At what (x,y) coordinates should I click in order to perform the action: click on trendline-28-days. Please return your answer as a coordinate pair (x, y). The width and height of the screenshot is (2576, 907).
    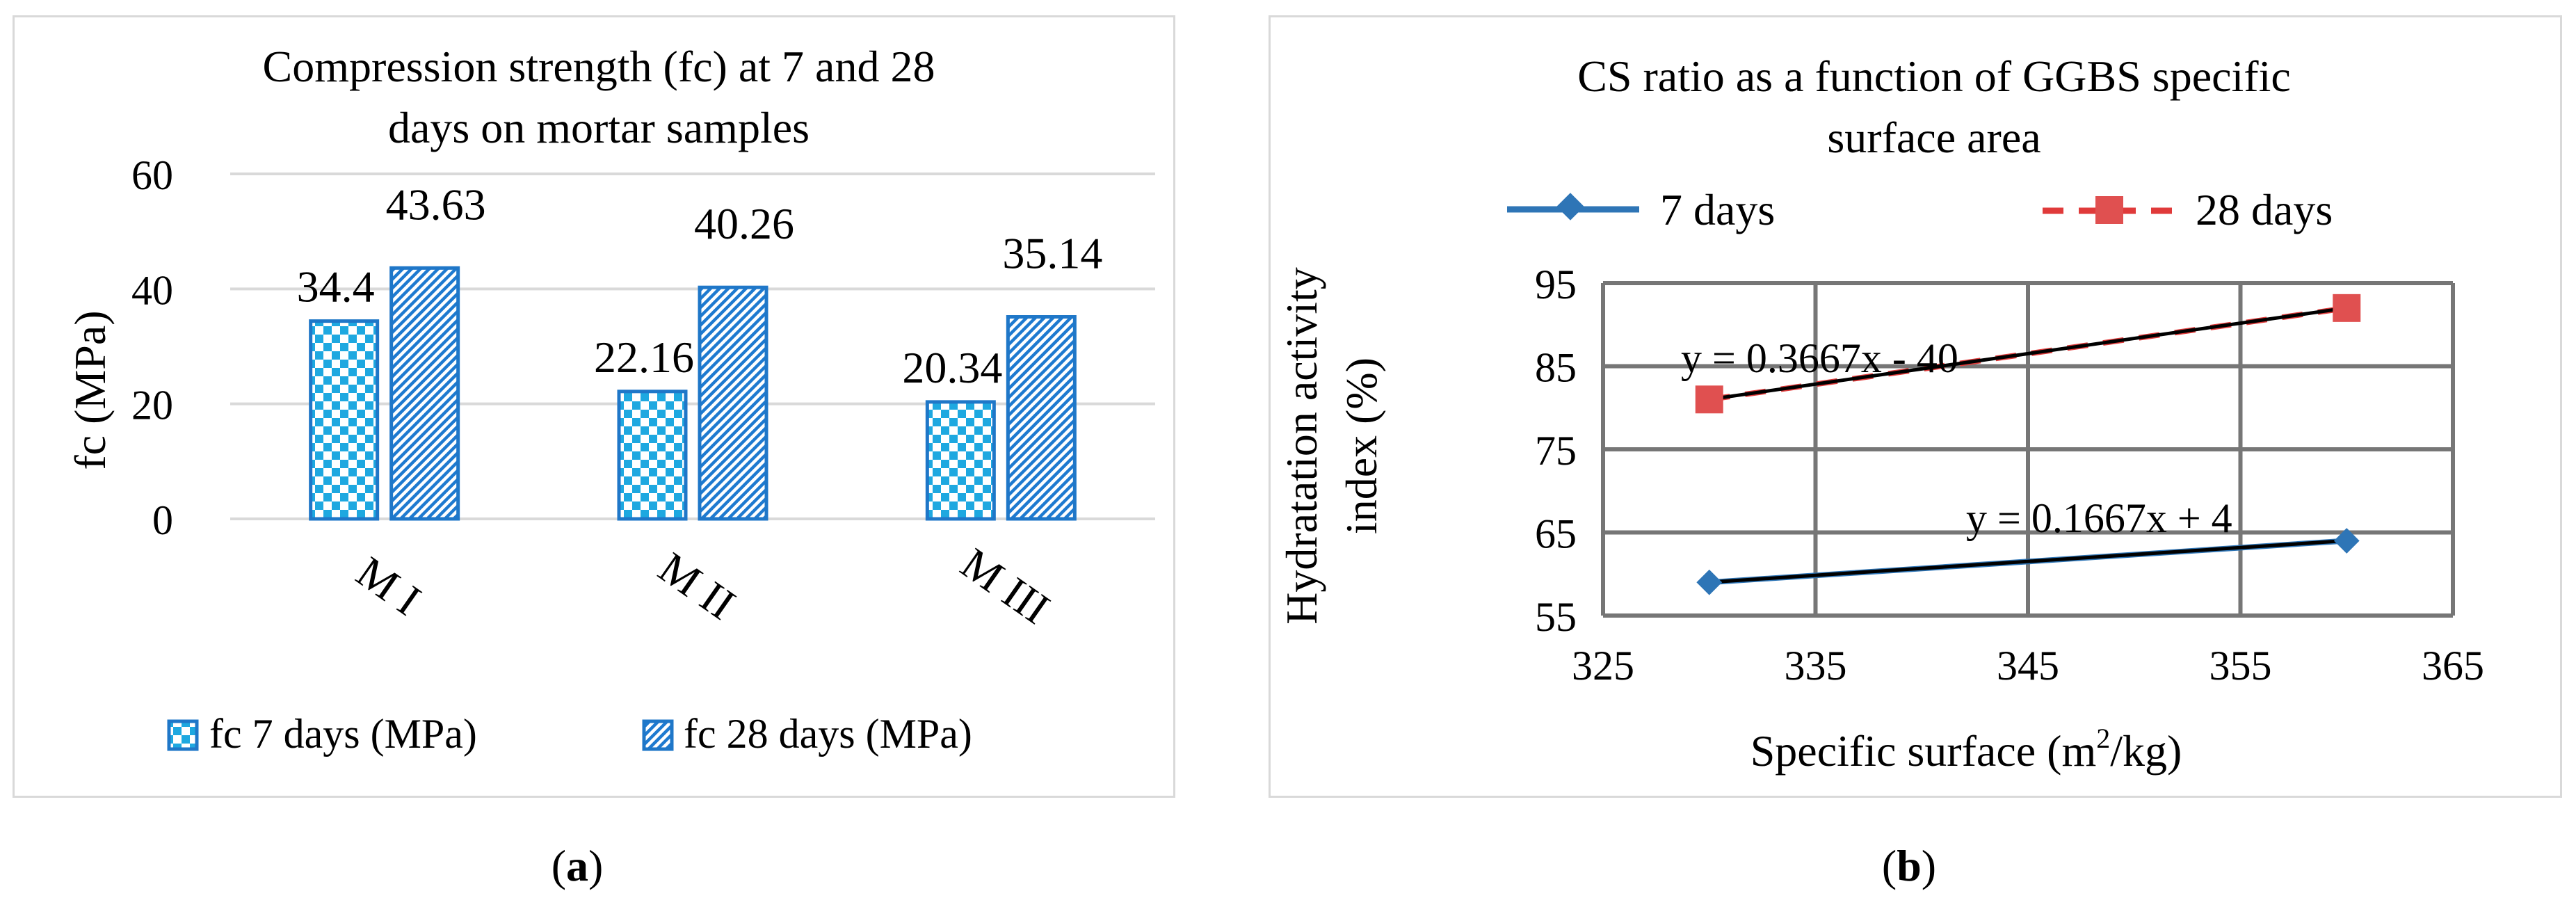
    Looking at the image, I should click on (2028, 354).